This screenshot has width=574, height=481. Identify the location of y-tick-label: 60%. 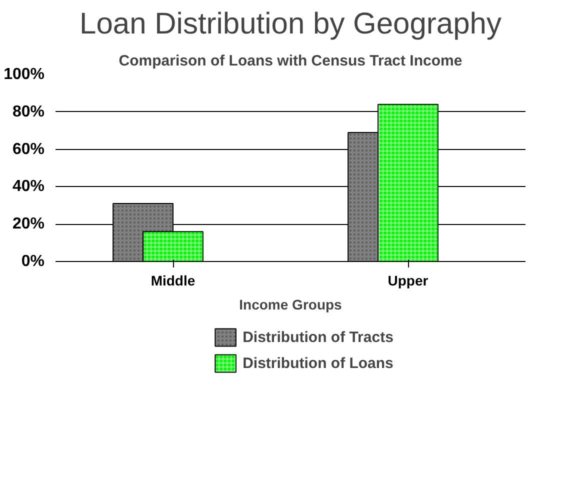
(28, 149).